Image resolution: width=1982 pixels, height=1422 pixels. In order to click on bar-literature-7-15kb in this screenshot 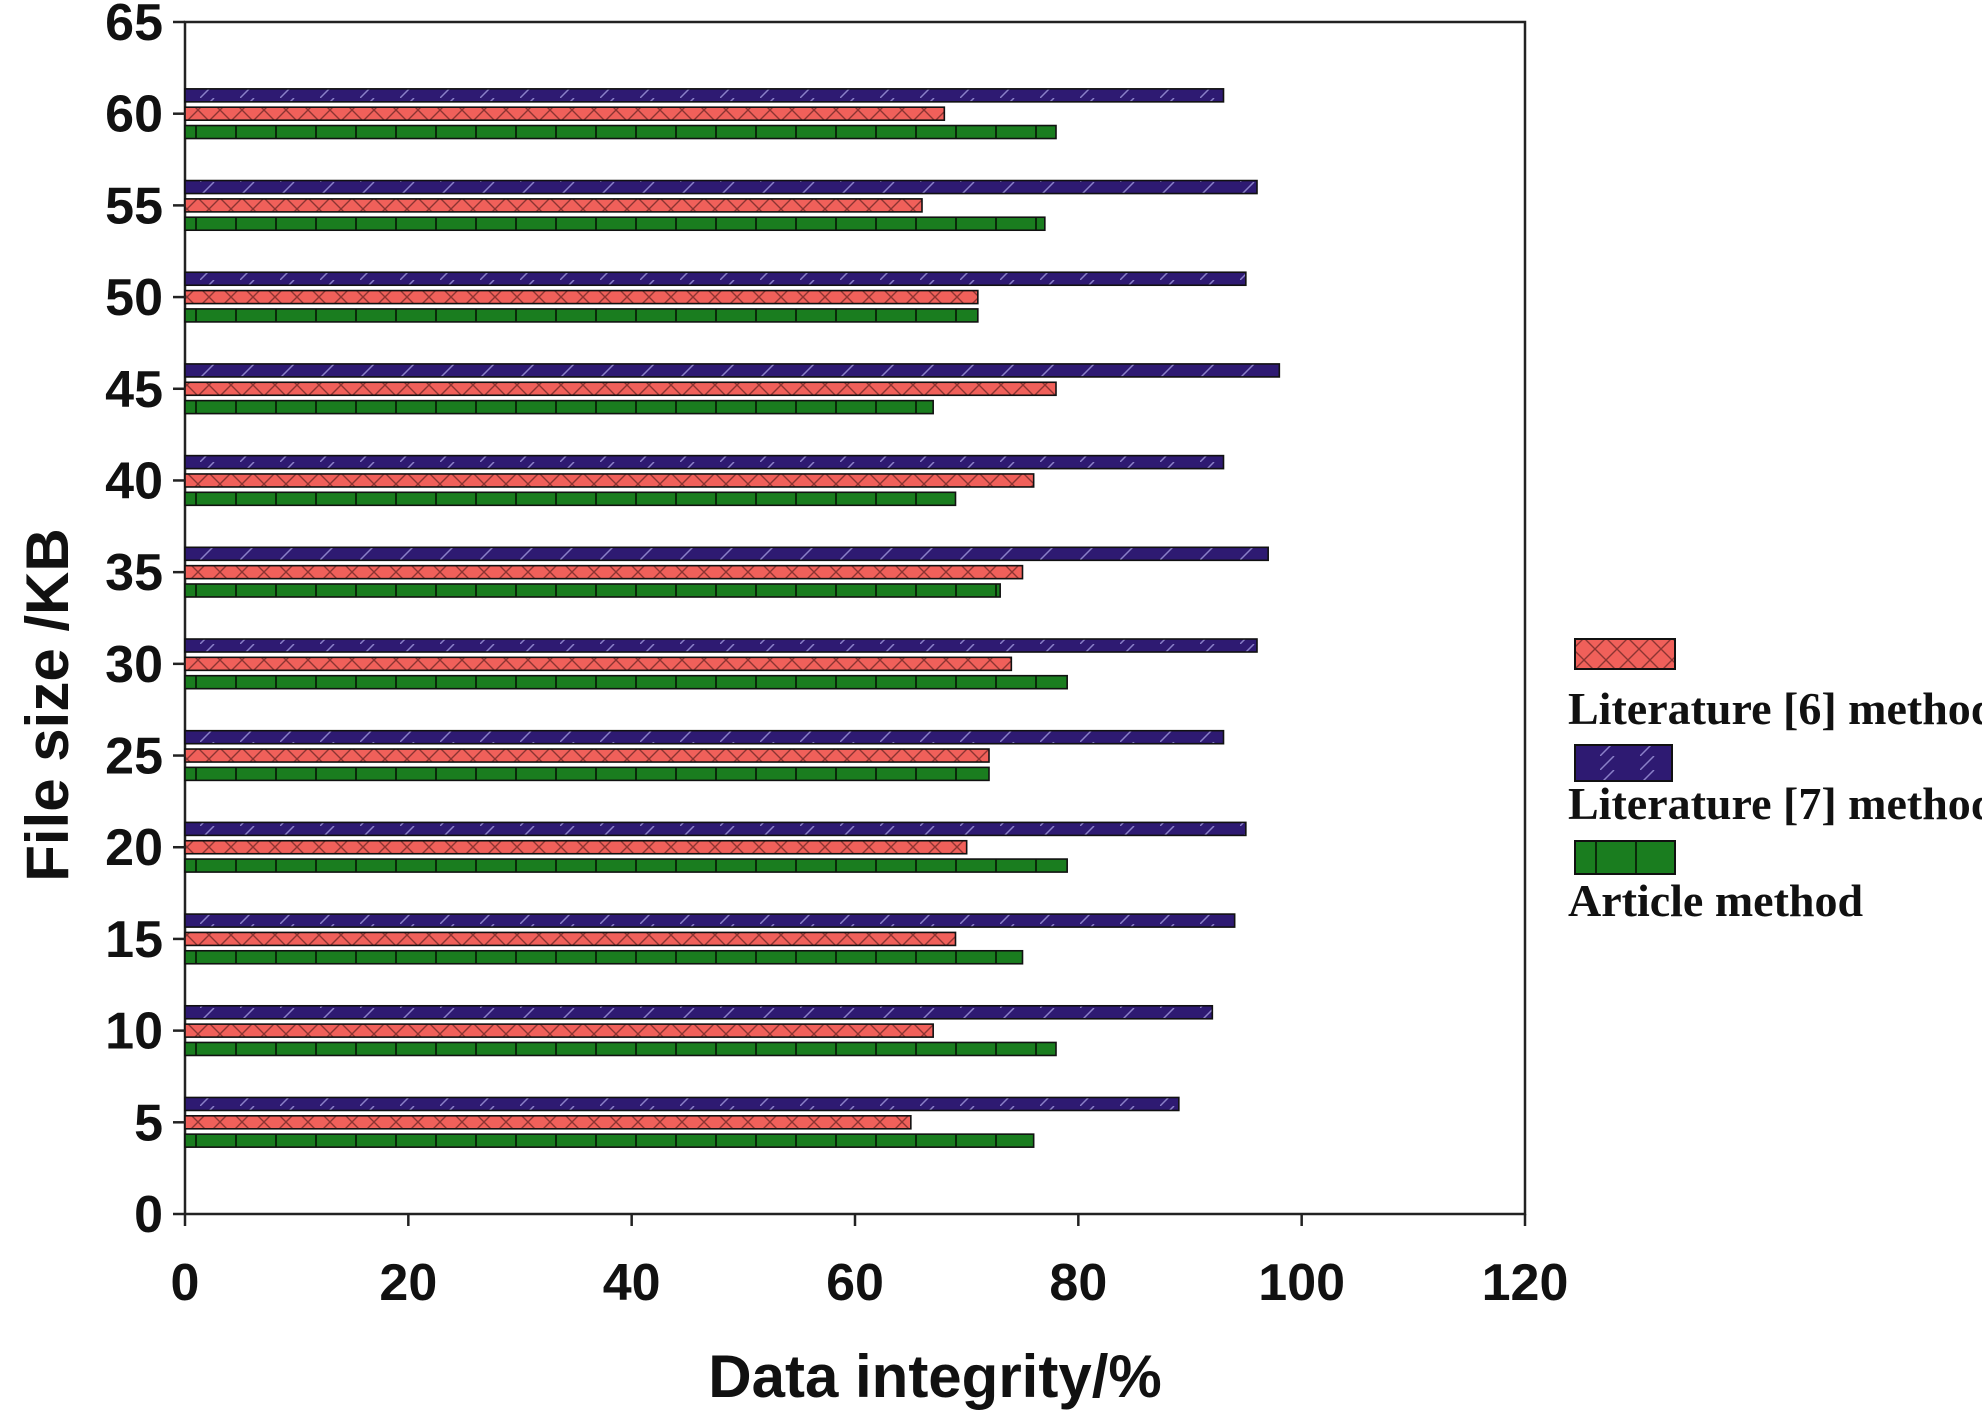, I will do `click(710, 920)`.